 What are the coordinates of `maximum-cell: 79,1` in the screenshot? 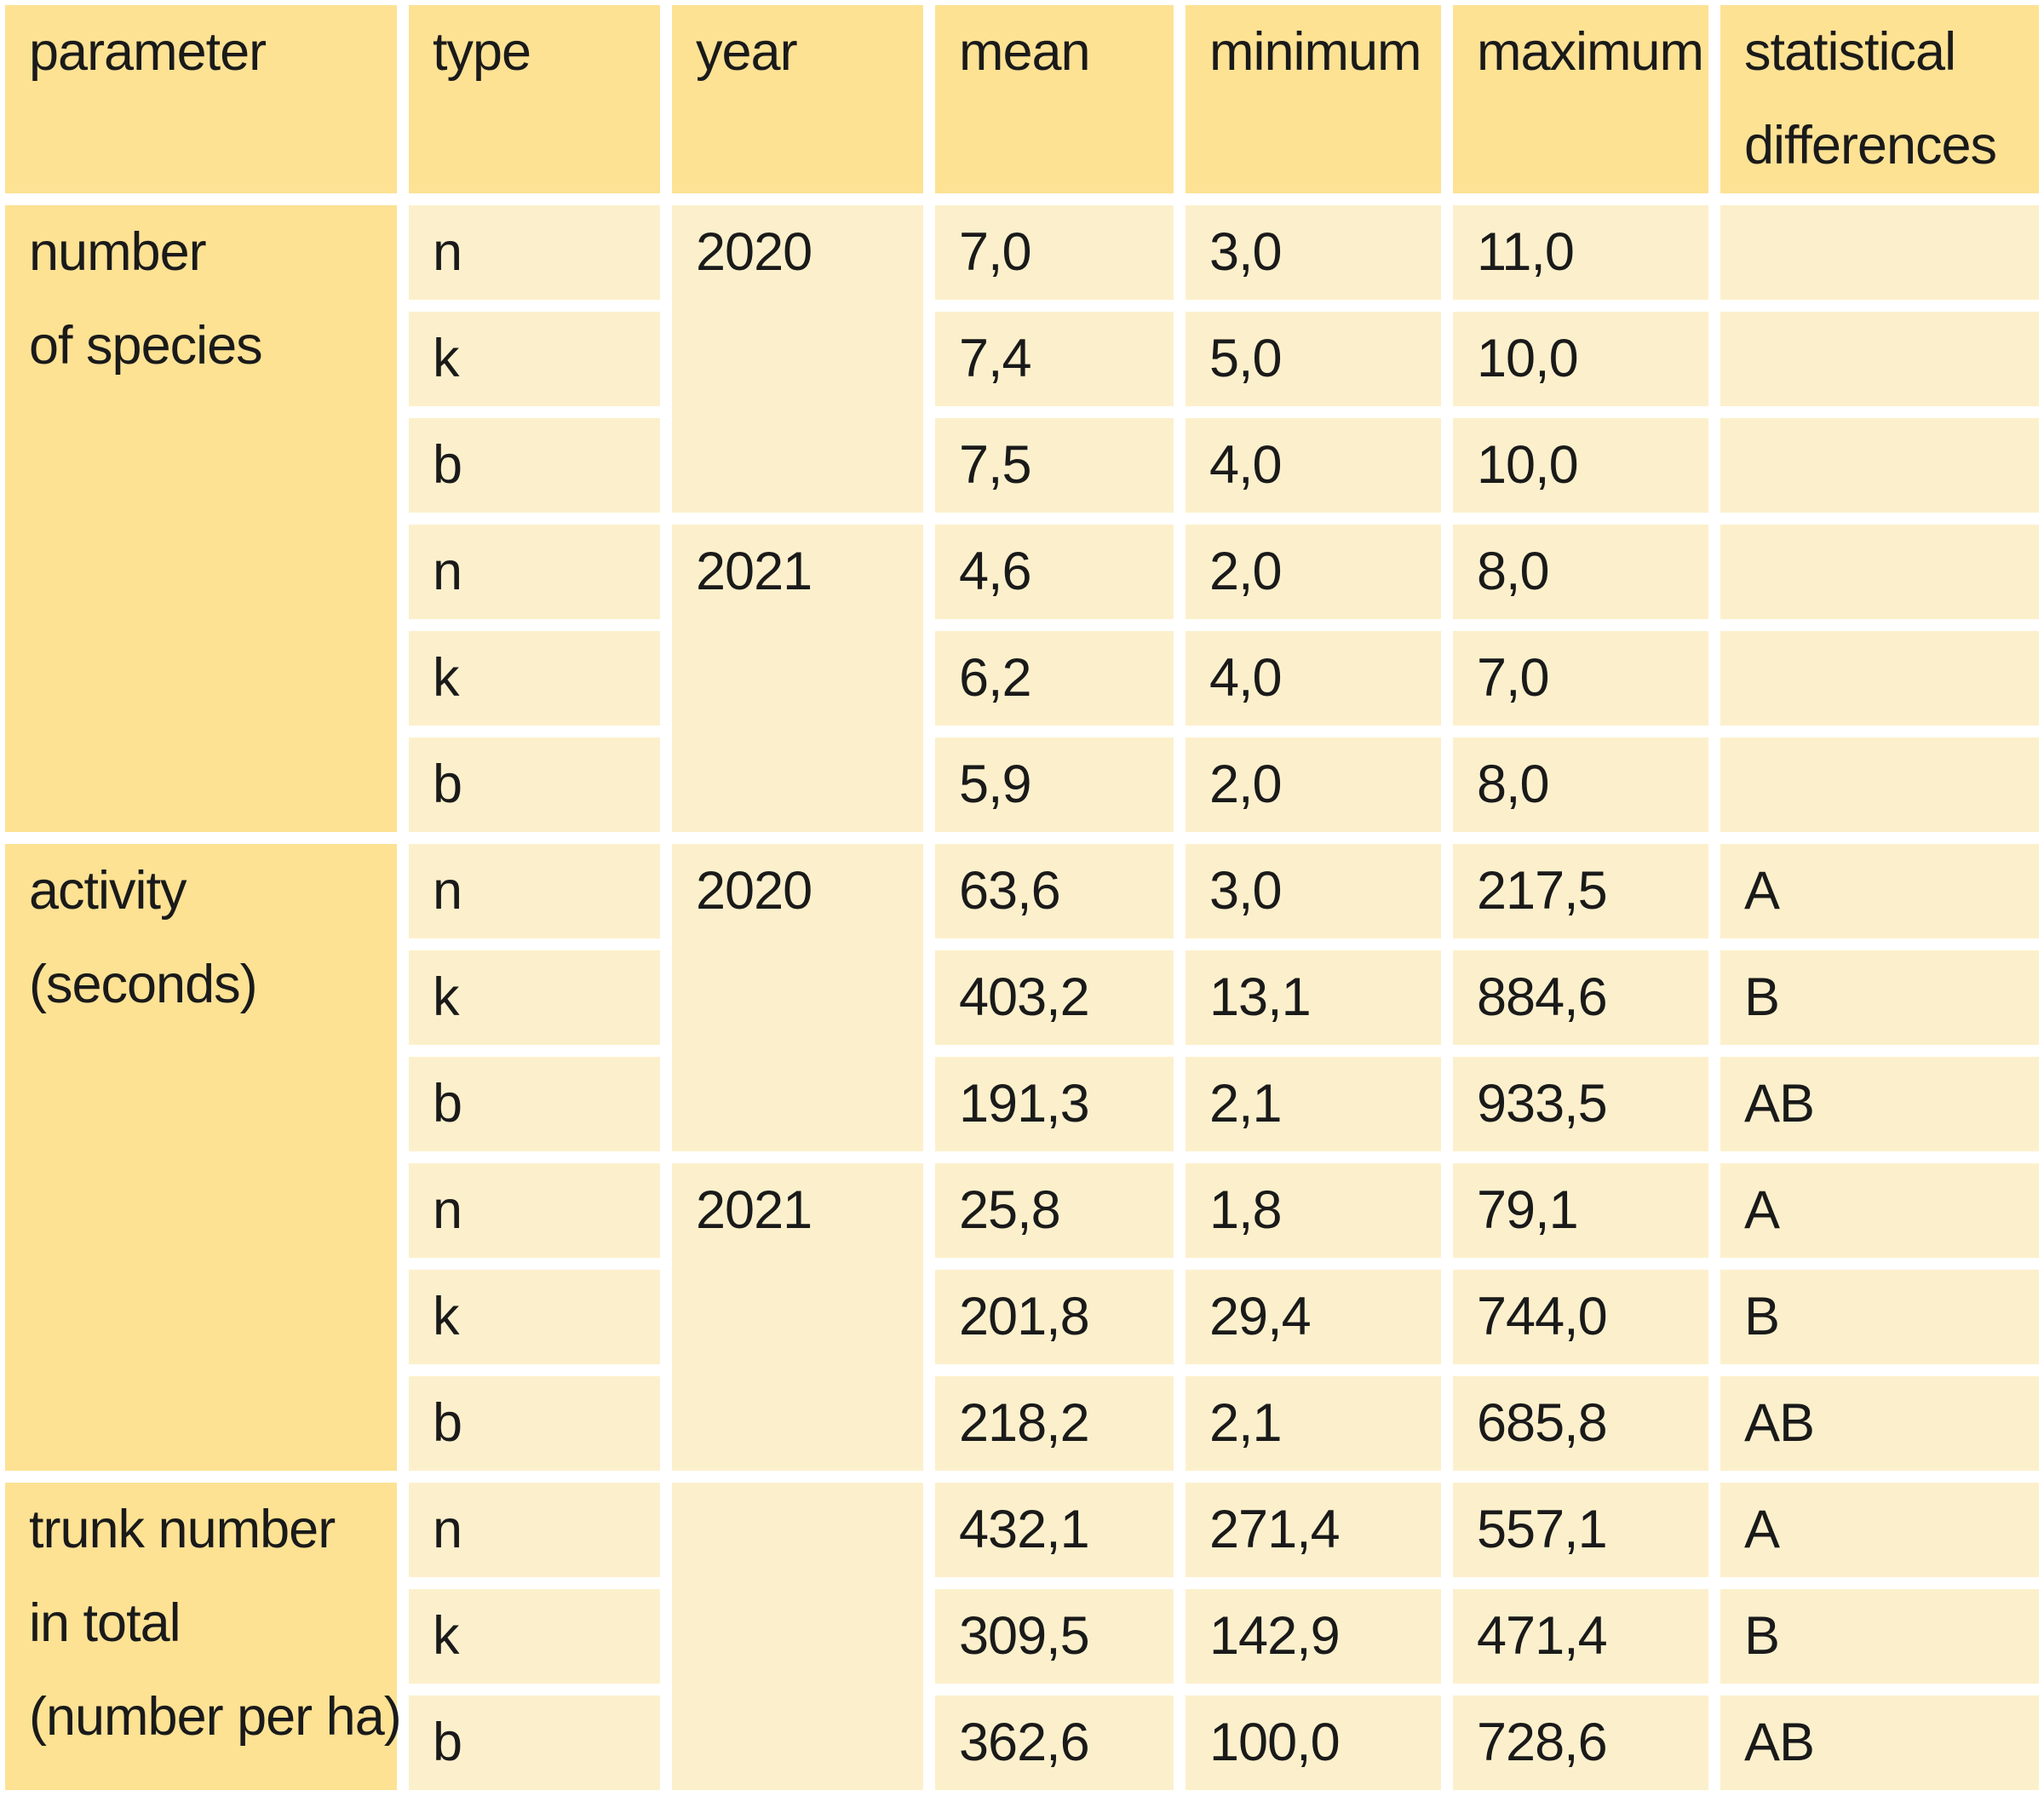 It's located at (1580, 1210).